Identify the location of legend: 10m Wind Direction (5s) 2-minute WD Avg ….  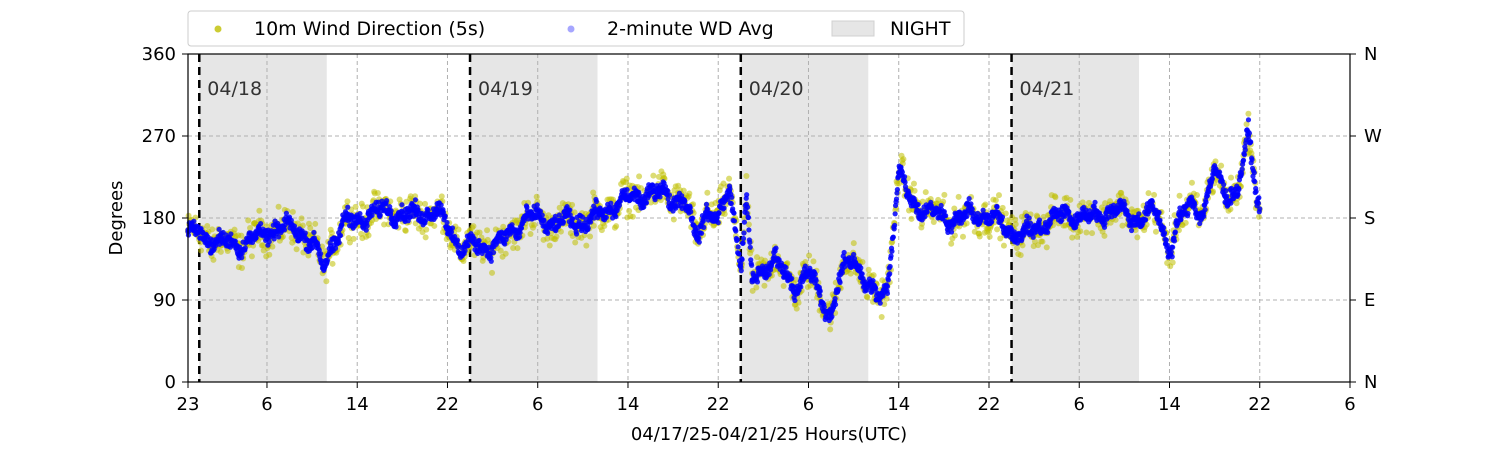
(576, 28).